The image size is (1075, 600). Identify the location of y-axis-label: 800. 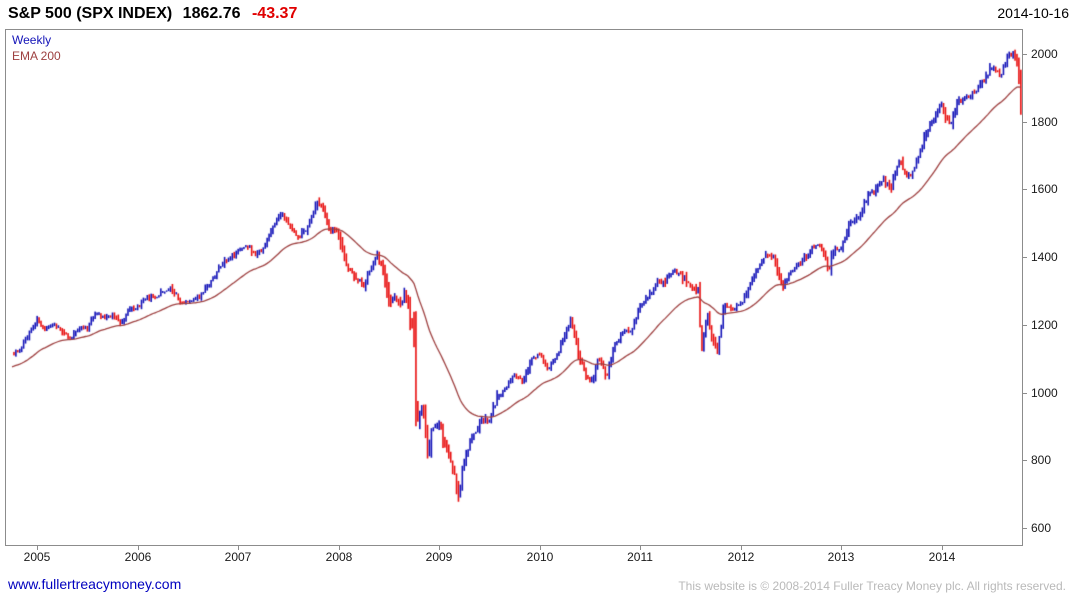
(1041, 460).